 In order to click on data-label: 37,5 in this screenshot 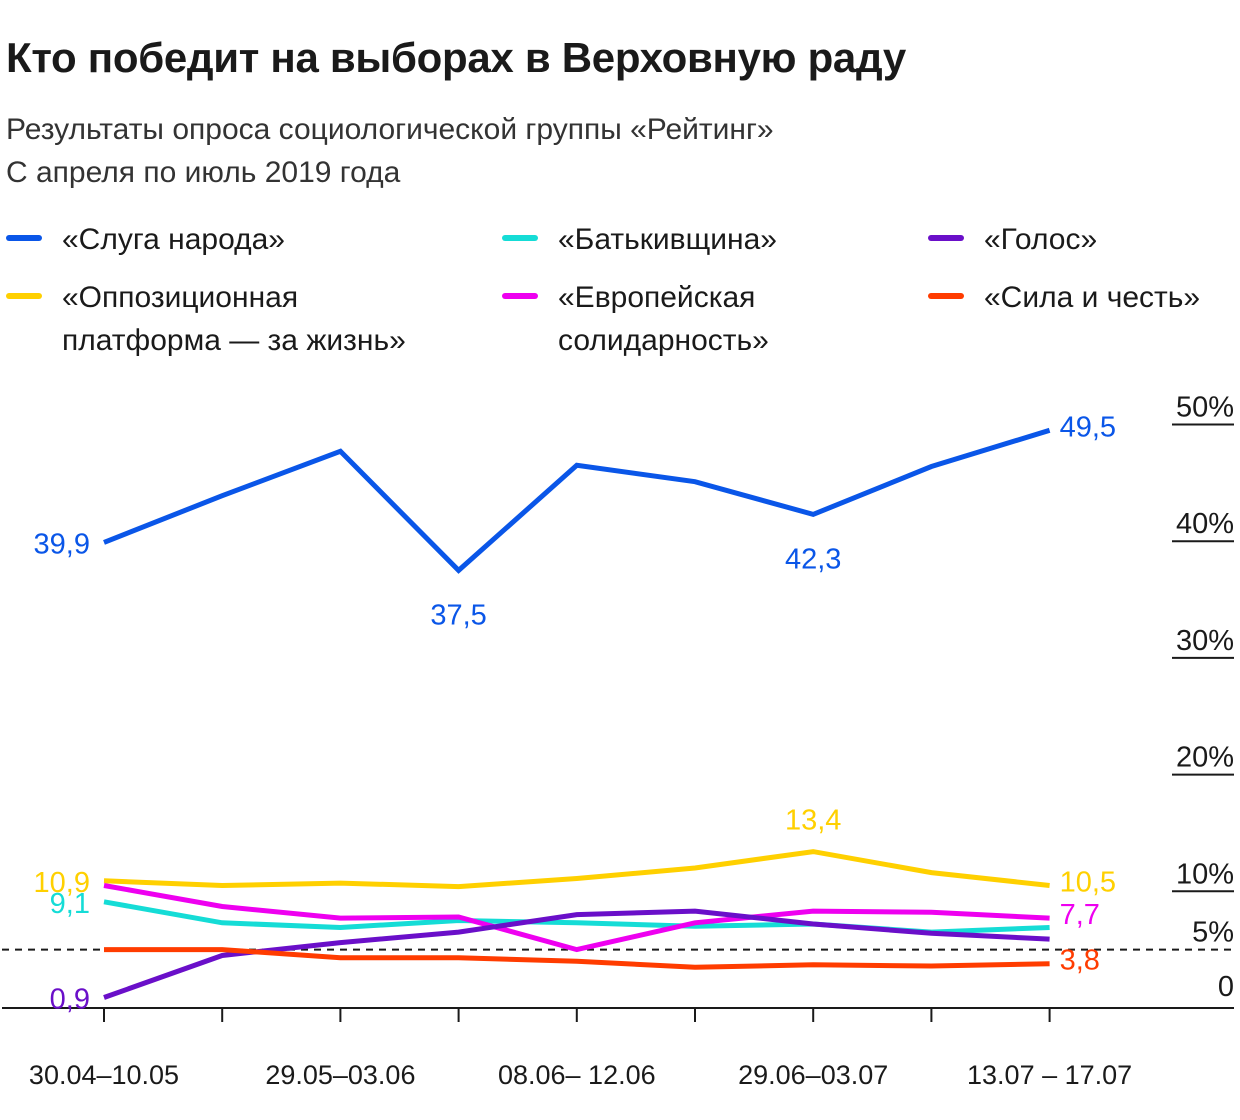, I will do `click(458, 615)`.